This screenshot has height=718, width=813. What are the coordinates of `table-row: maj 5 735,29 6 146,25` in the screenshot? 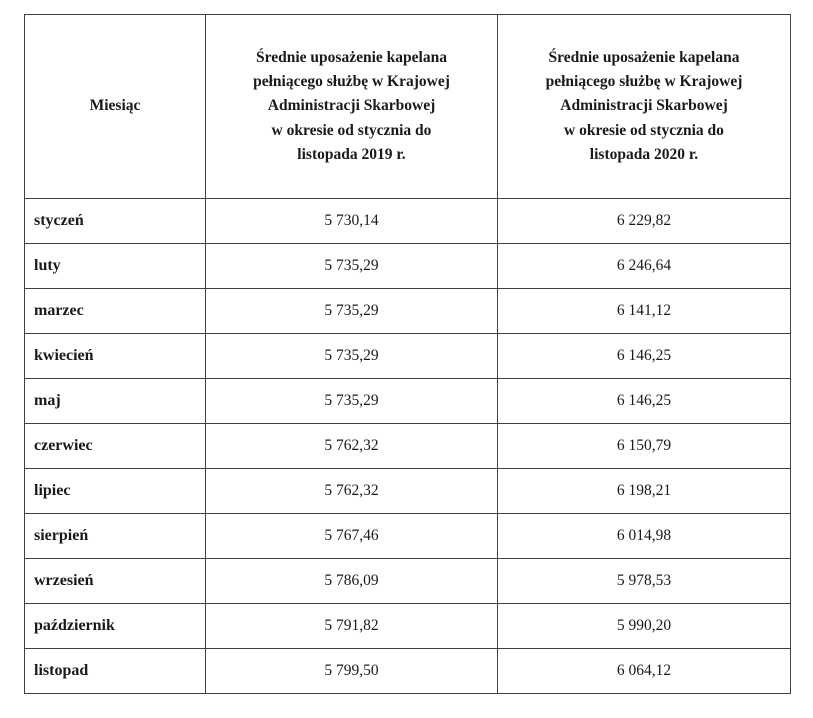 It's located at (407, 401).